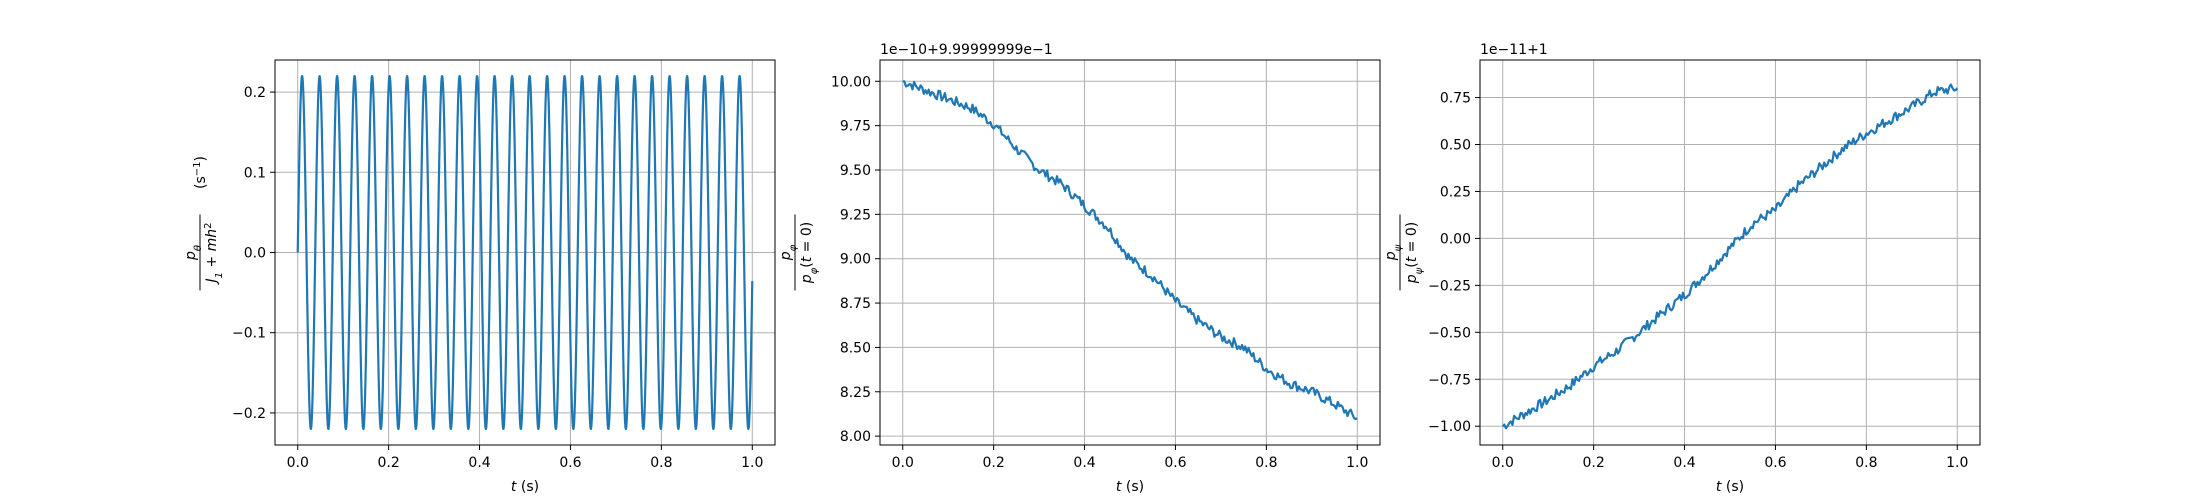 The height and width of the screenshot is (500, 2200). Describe the element at coordinates (201, 172) in the screenshot. I see `panel-1-ylabel-unit: (s−1)` at that location.